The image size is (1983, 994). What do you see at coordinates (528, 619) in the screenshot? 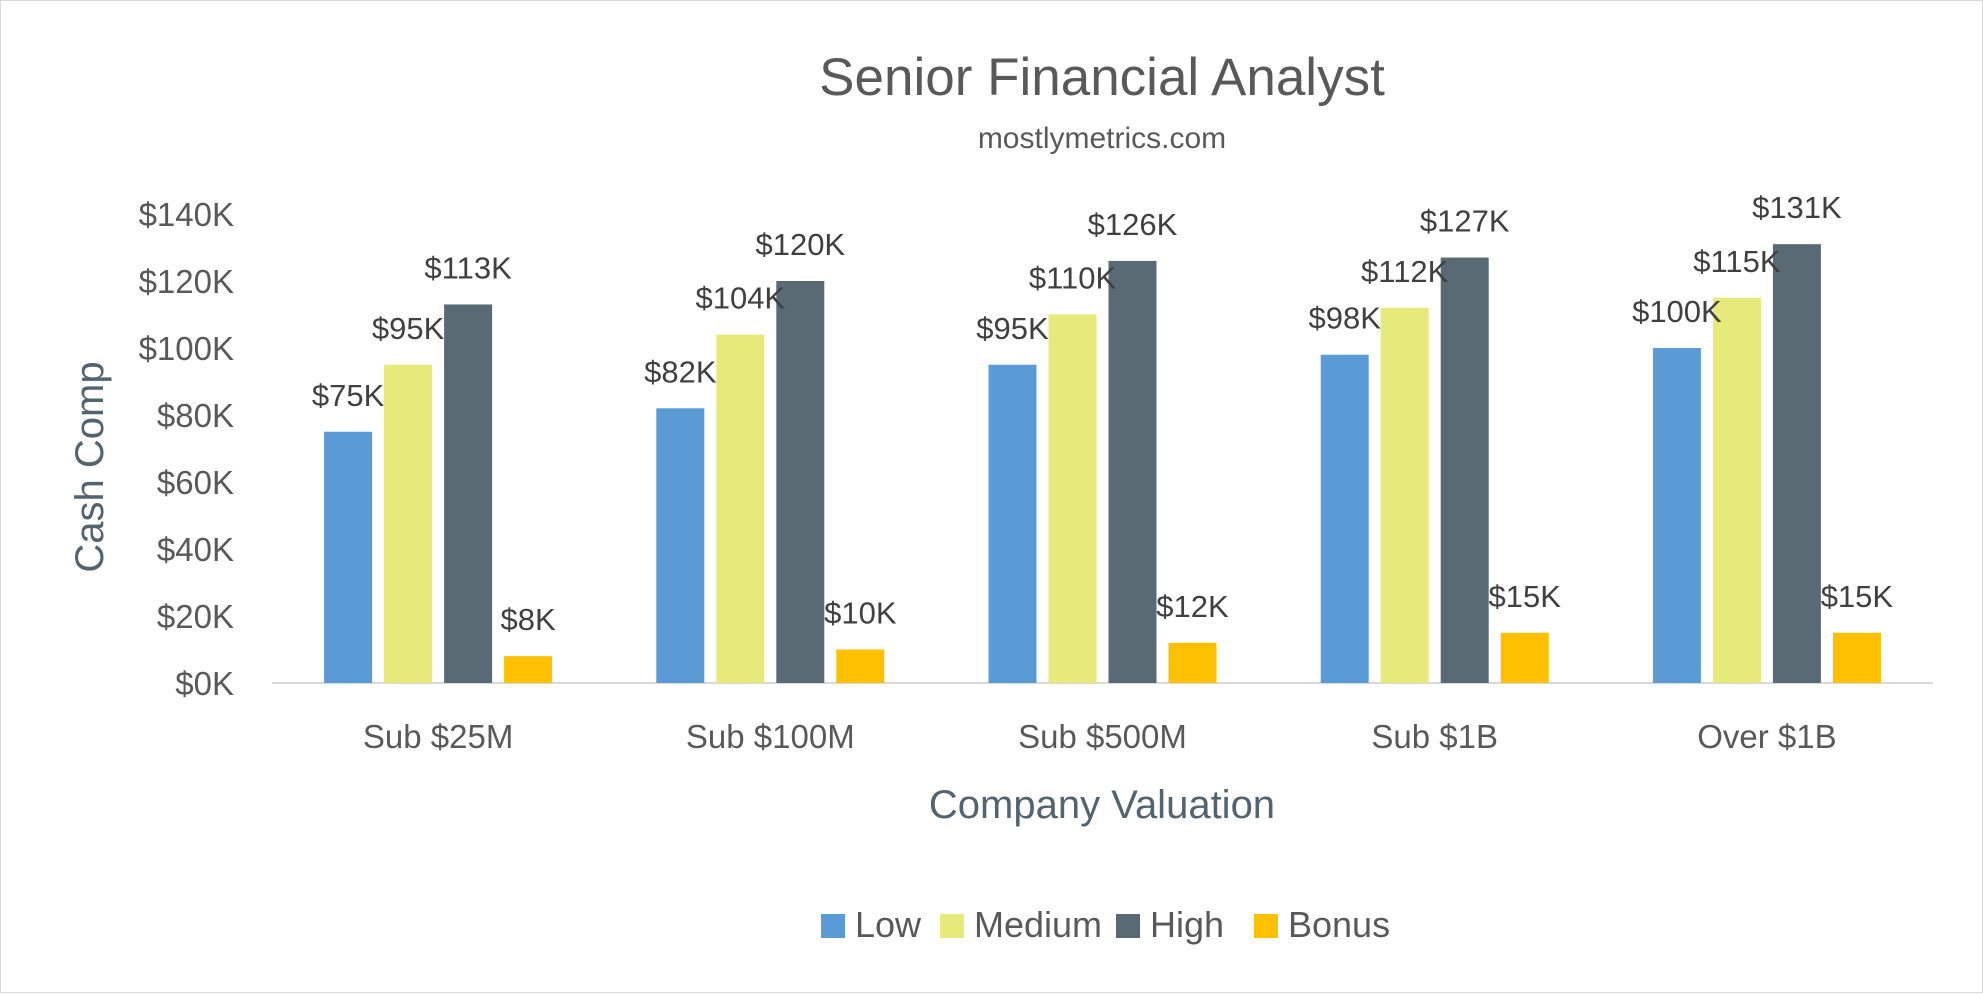
I see `data-label: $8K` at bounding box center [528, 619].